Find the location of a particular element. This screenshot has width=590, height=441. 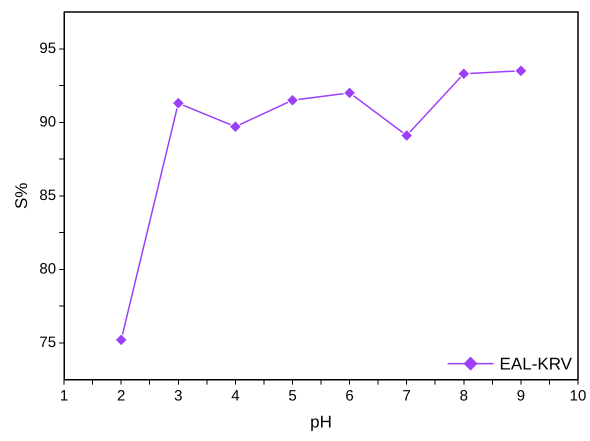

x-tick-label: 3 is located at coordinates (178, 396).